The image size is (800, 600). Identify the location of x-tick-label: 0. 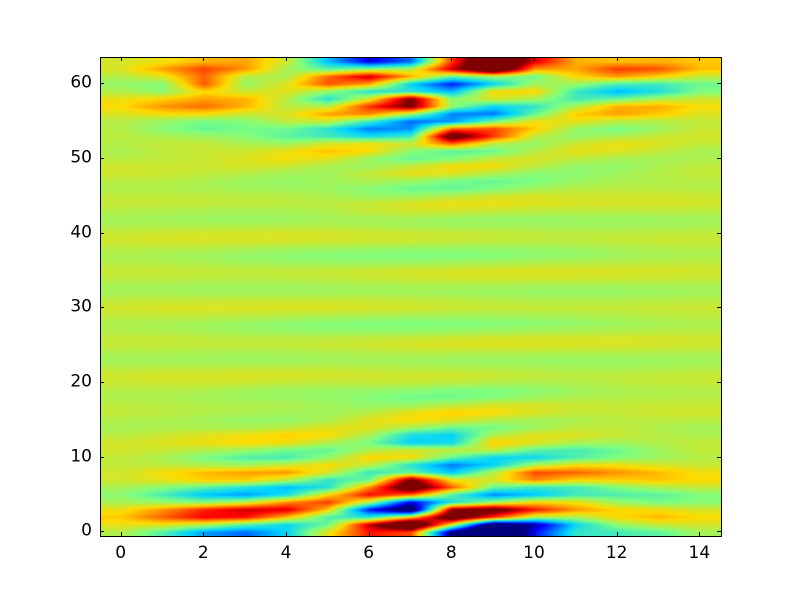
(121, 553).